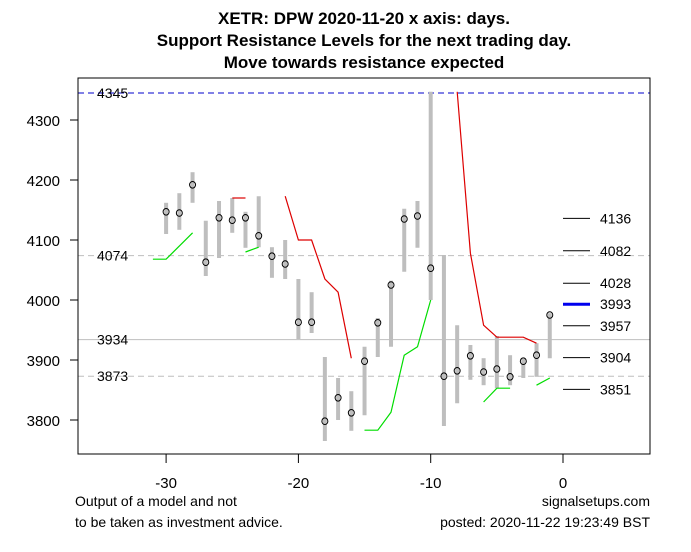  What do you see at coordinates (112, 376) in the screenshot?
I see `level-label-3873: 3873` at bounding box center [112, 376].